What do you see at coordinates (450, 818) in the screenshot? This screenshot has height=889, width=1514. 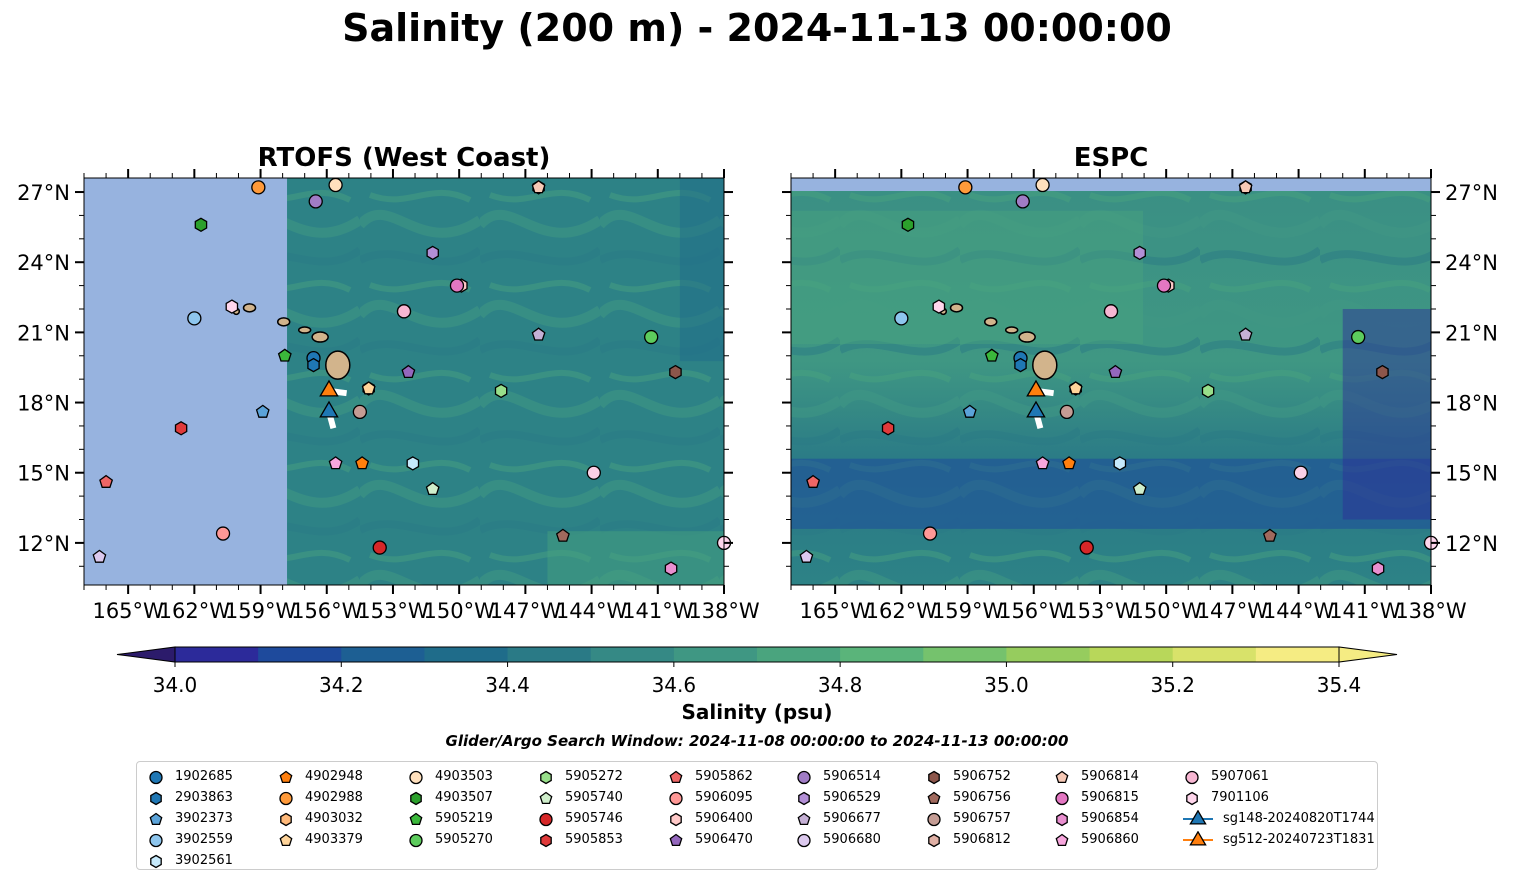 I see `legend-item: 5905219` at bounding box center [450, 818].